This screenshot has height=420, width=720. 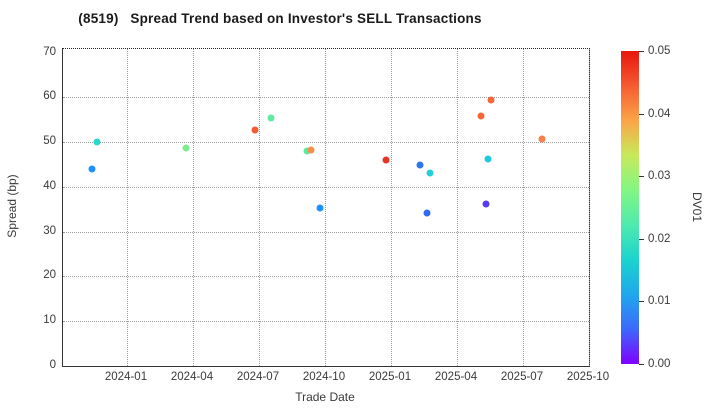 What do you see at coordinates (49, 51) in the screenshot?
I see `y-tick-label: 70` at bounding box center [49, 51].